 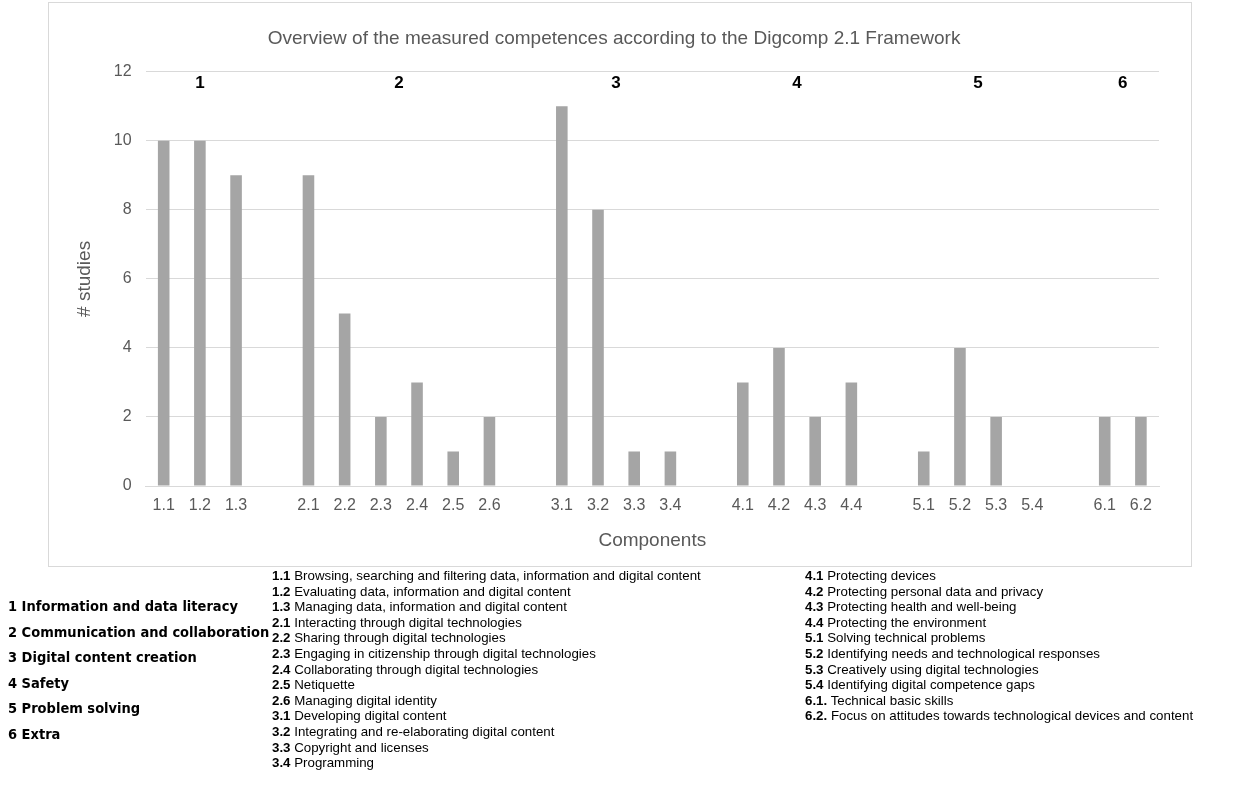 I want to click on text: 3.3 Copyright and licenses, so click(x=351, y=747).